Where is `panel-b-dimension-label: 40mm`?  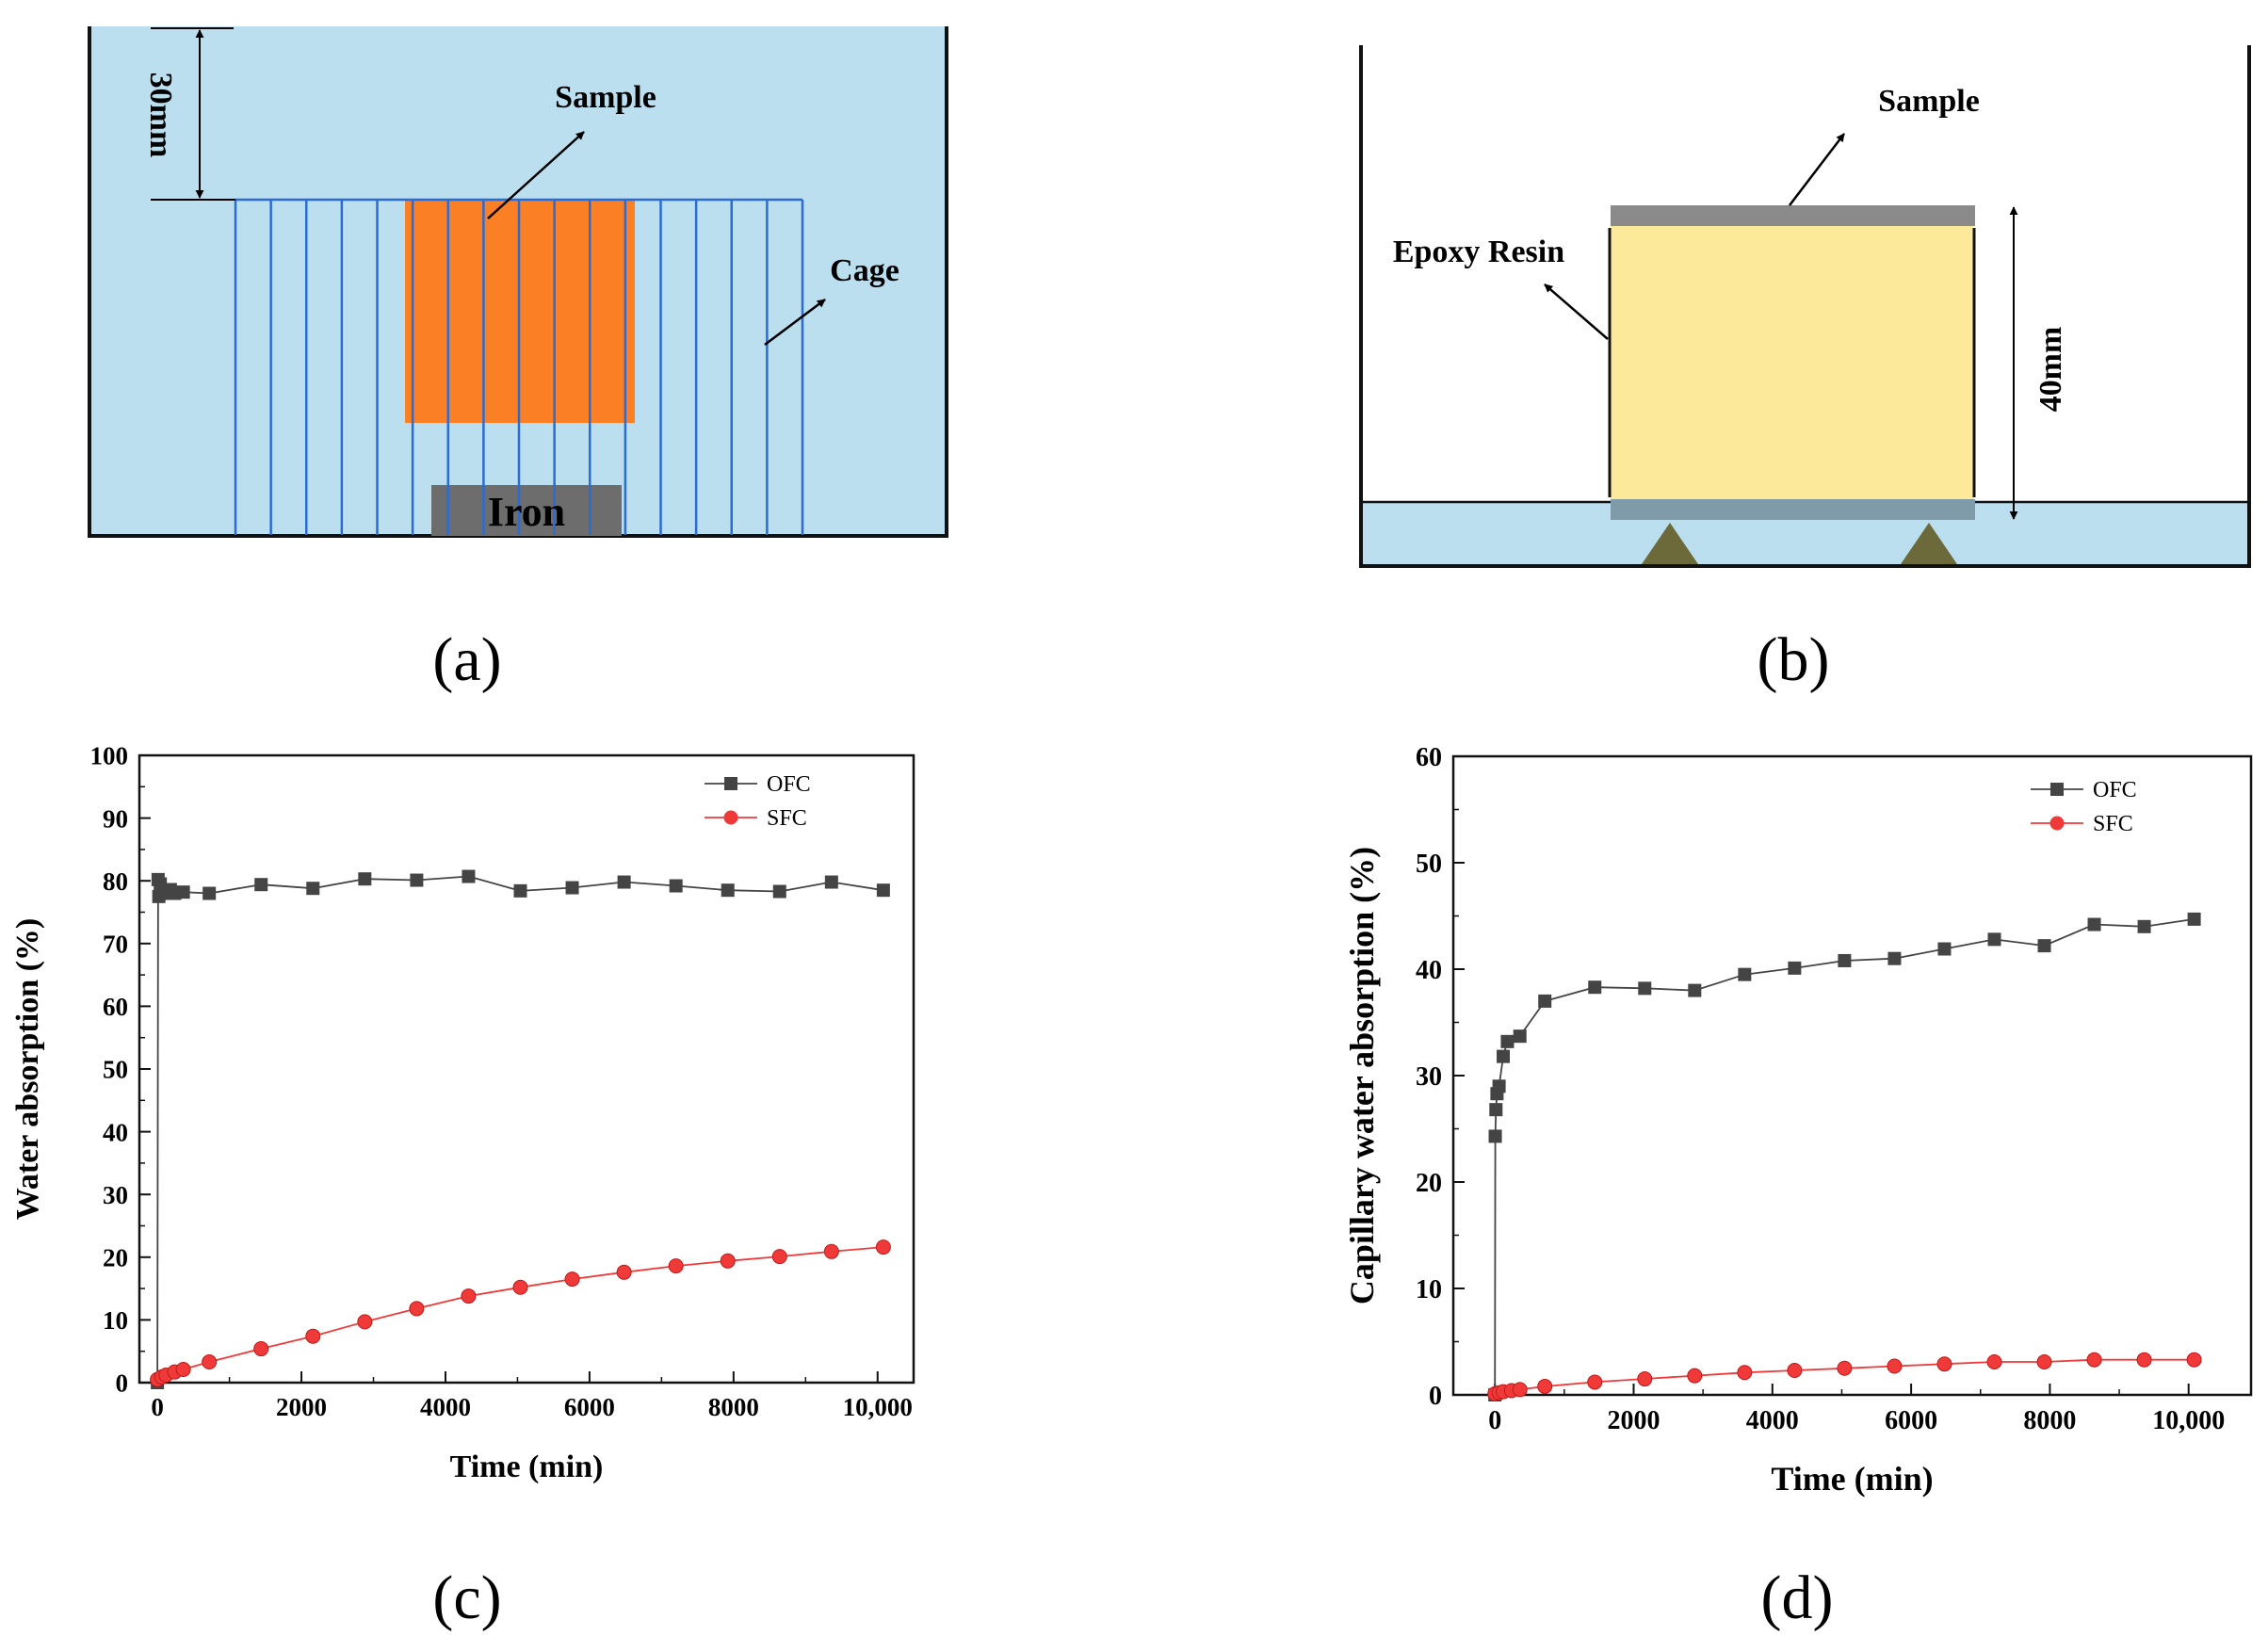
panel-b-dimension-label: 40mm is located at coordinates (2051, 370).